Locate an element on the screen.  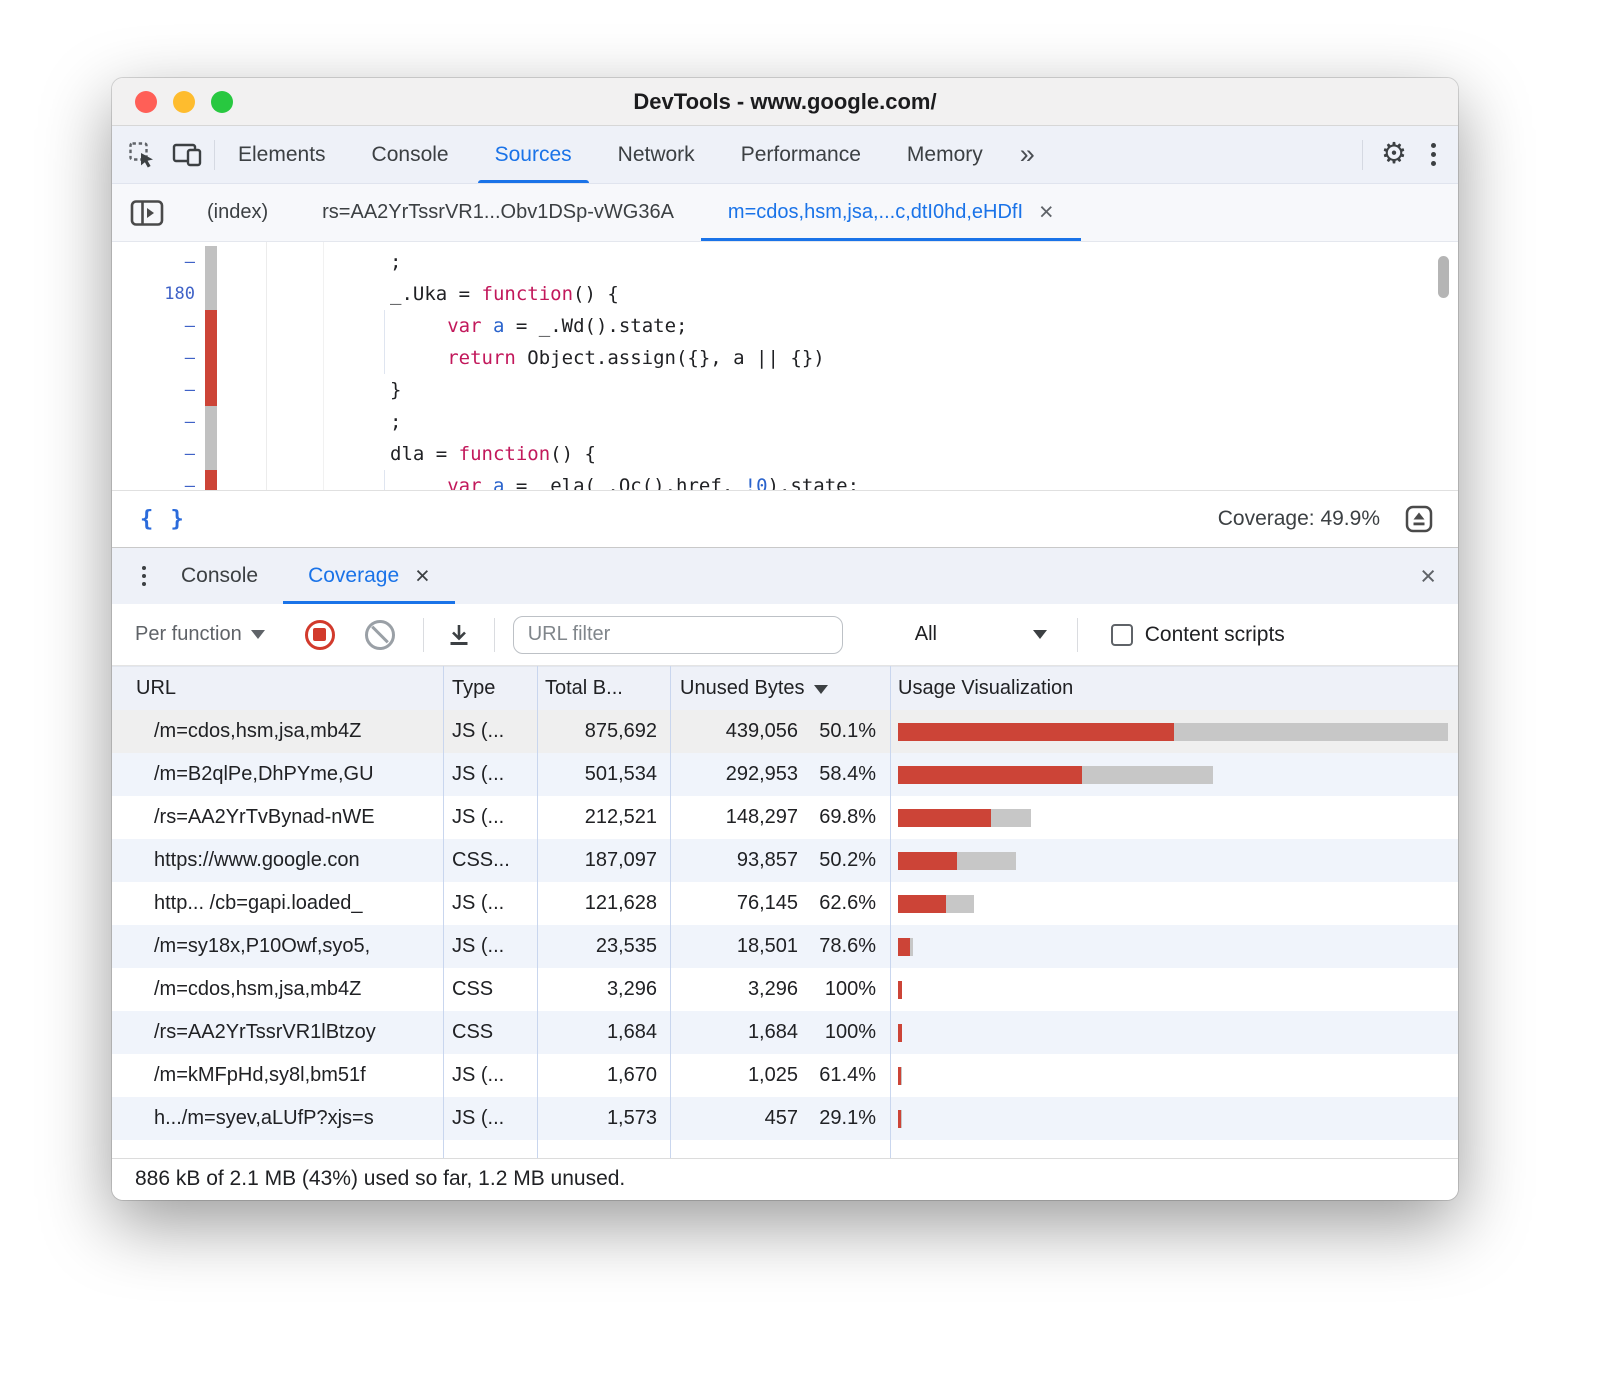
type-cell: CSS is located at coordinates (473, 1032).